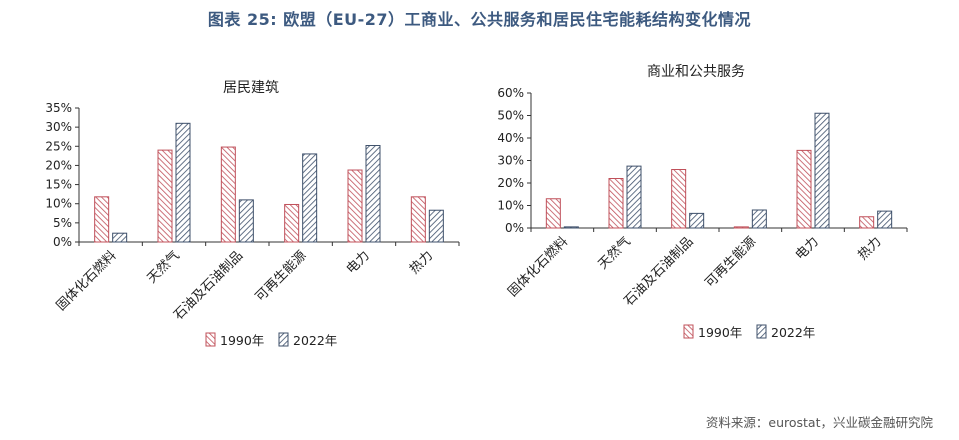  I want to click on source-note: 资料来源：eurostat，兴业碳金融研究院, so click(819, 422).